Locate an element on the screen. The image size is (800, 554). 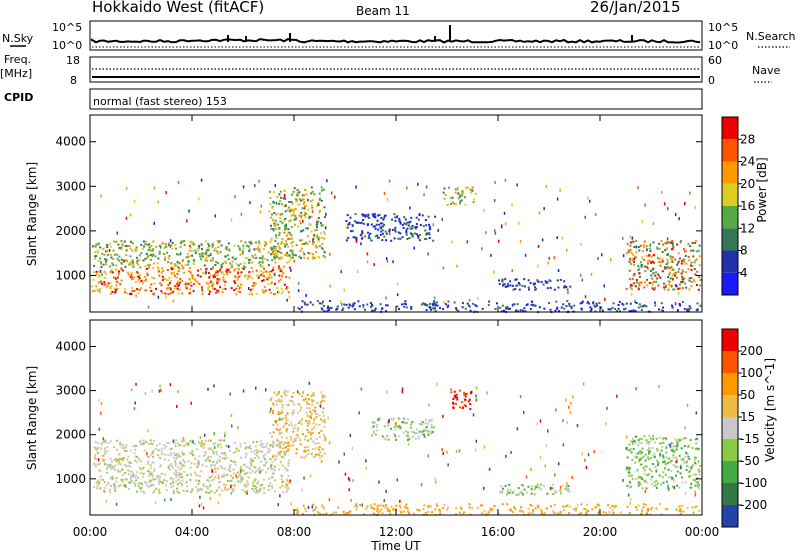
nsky-spikes is located at coordinates (430, 33).